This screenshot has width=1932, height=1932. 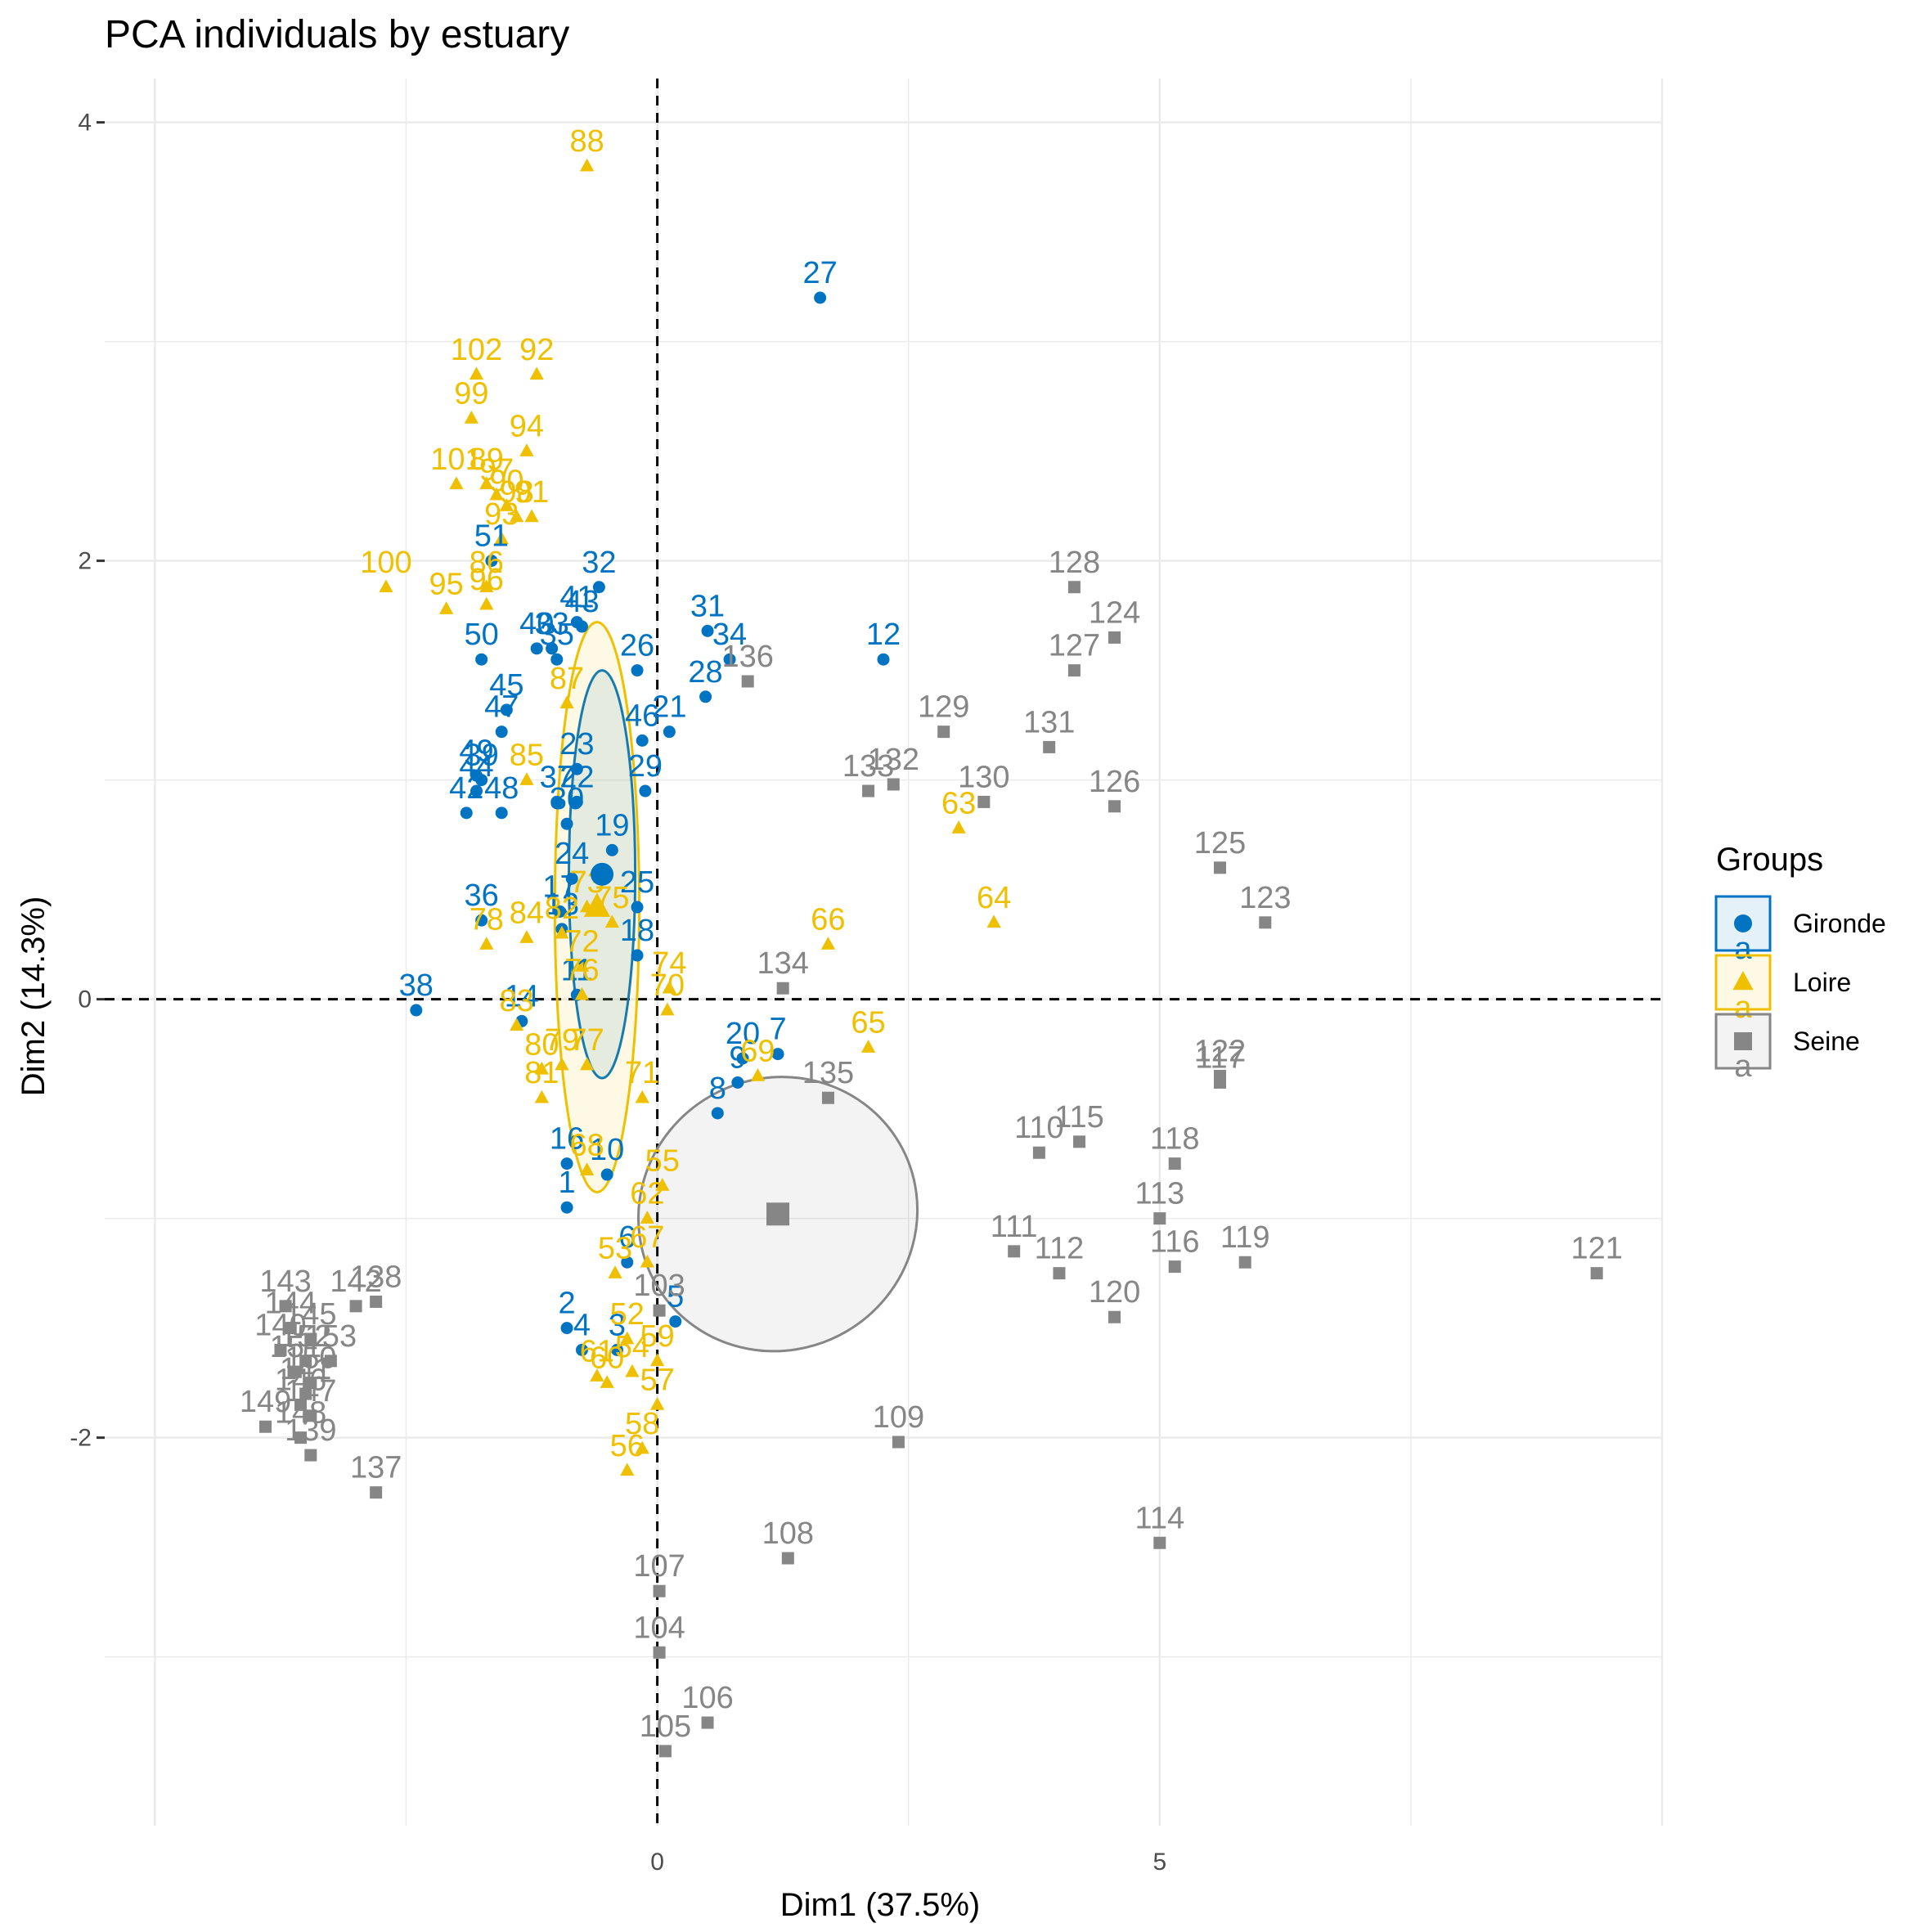 I want to click on chart-title: PCA individuals by estuary, so click(x=337, y=34).